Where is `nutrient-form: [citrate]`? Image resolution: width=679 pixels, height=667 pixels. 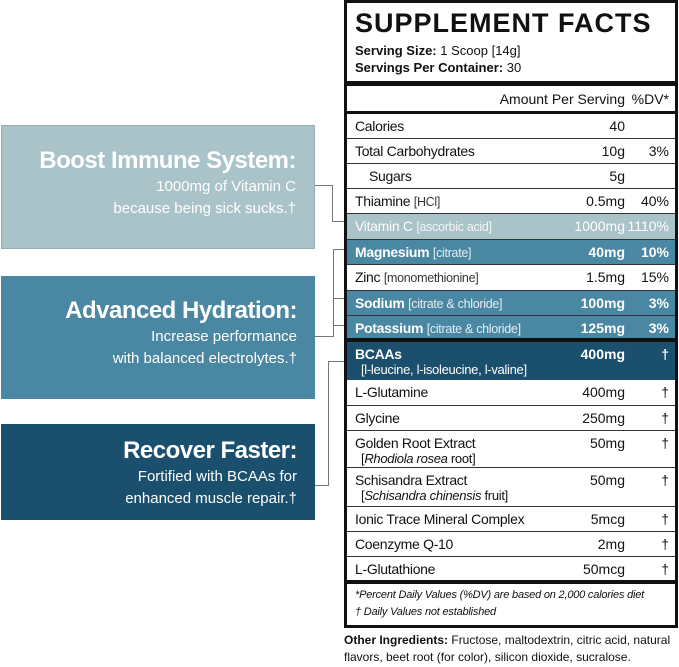
nutrient-form: [citrate] is located at coordinates (452, 253).